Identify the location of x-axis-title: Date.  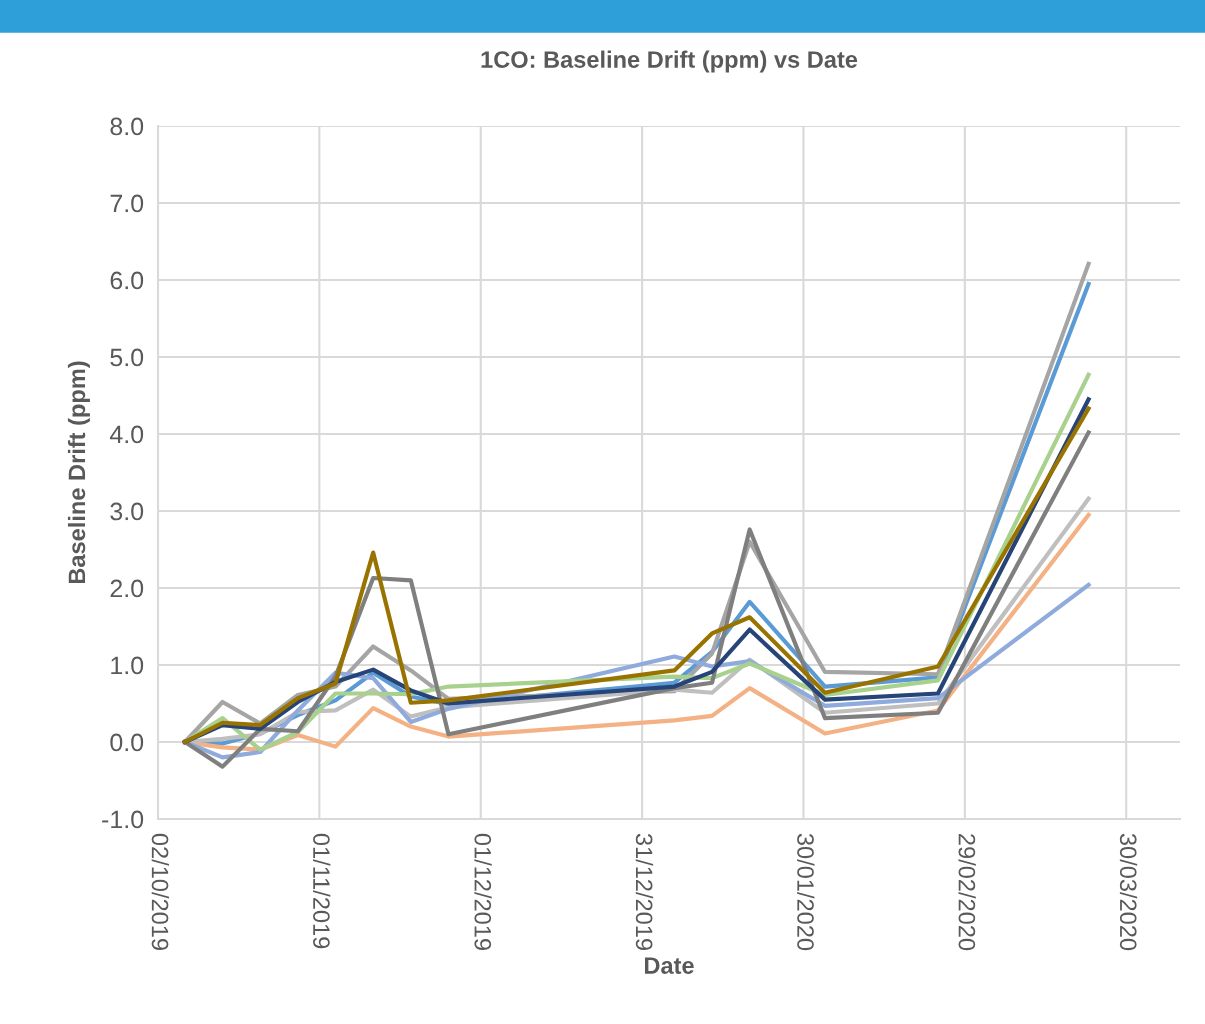
(669, 965).